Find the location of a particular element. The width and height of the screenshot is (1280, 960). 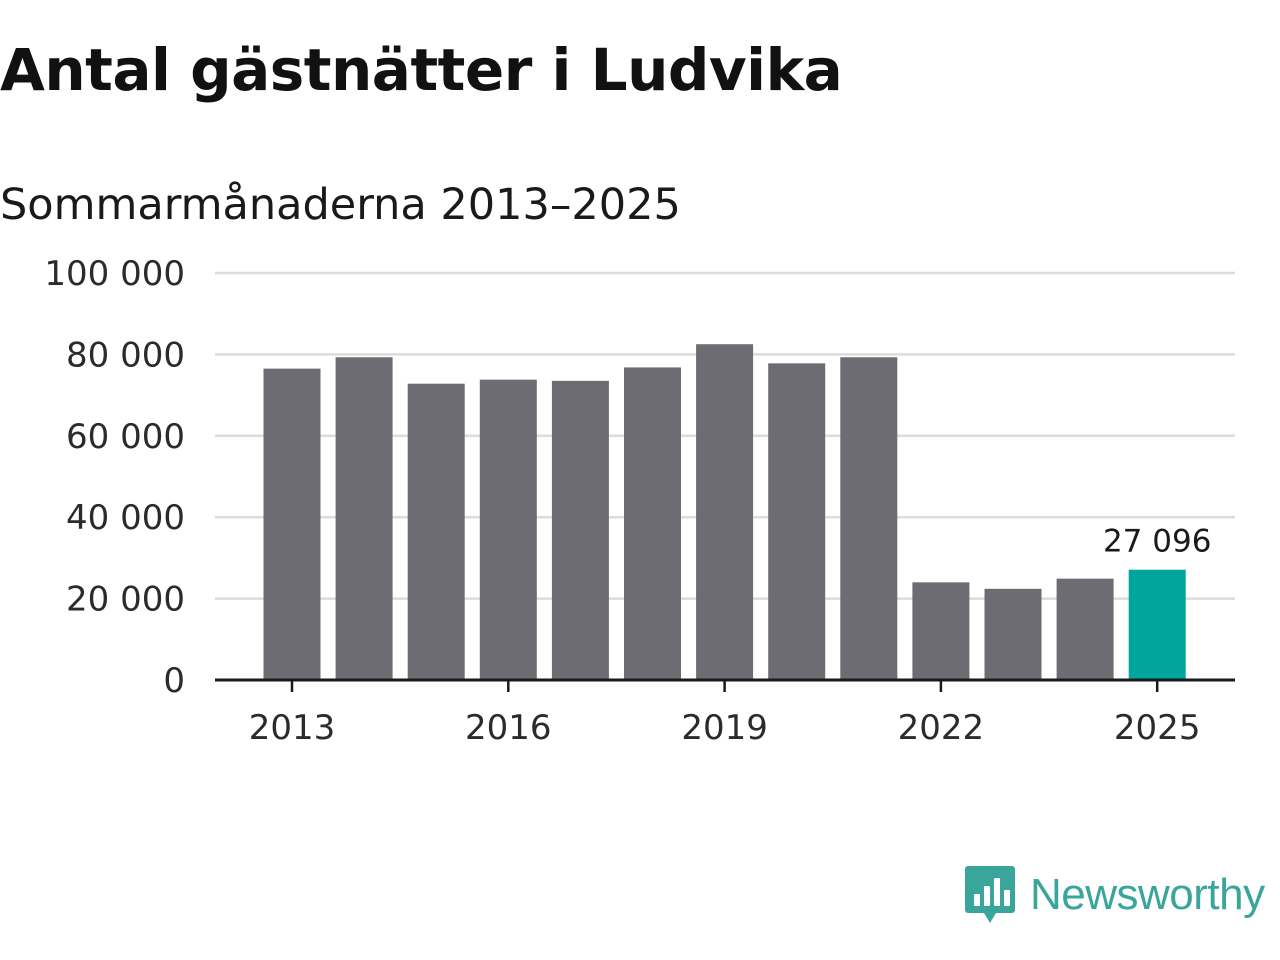

bar-2017 is located at coordinates (580, 530).